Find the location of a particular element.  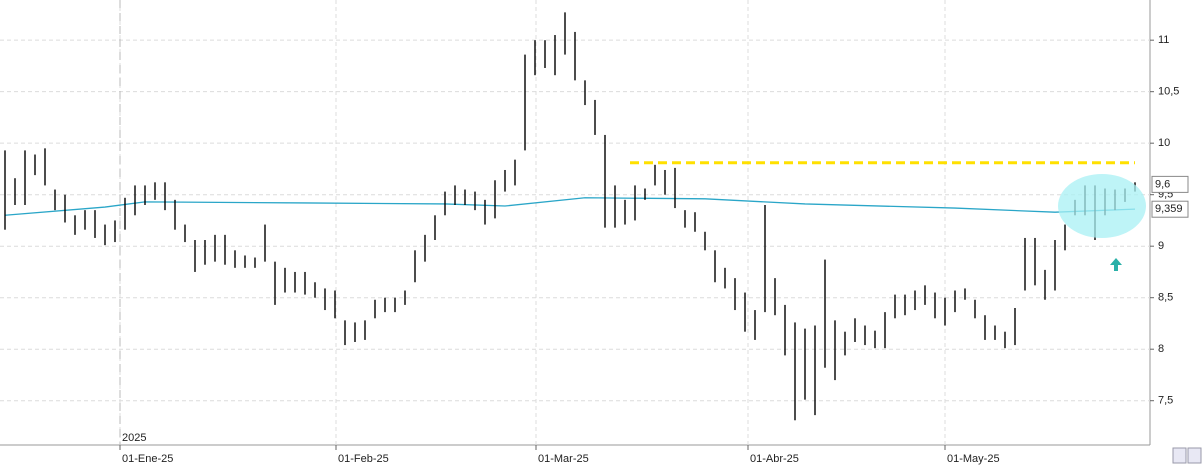

x-tick-label: 01-May-25 is located at coordinates (973, 459).